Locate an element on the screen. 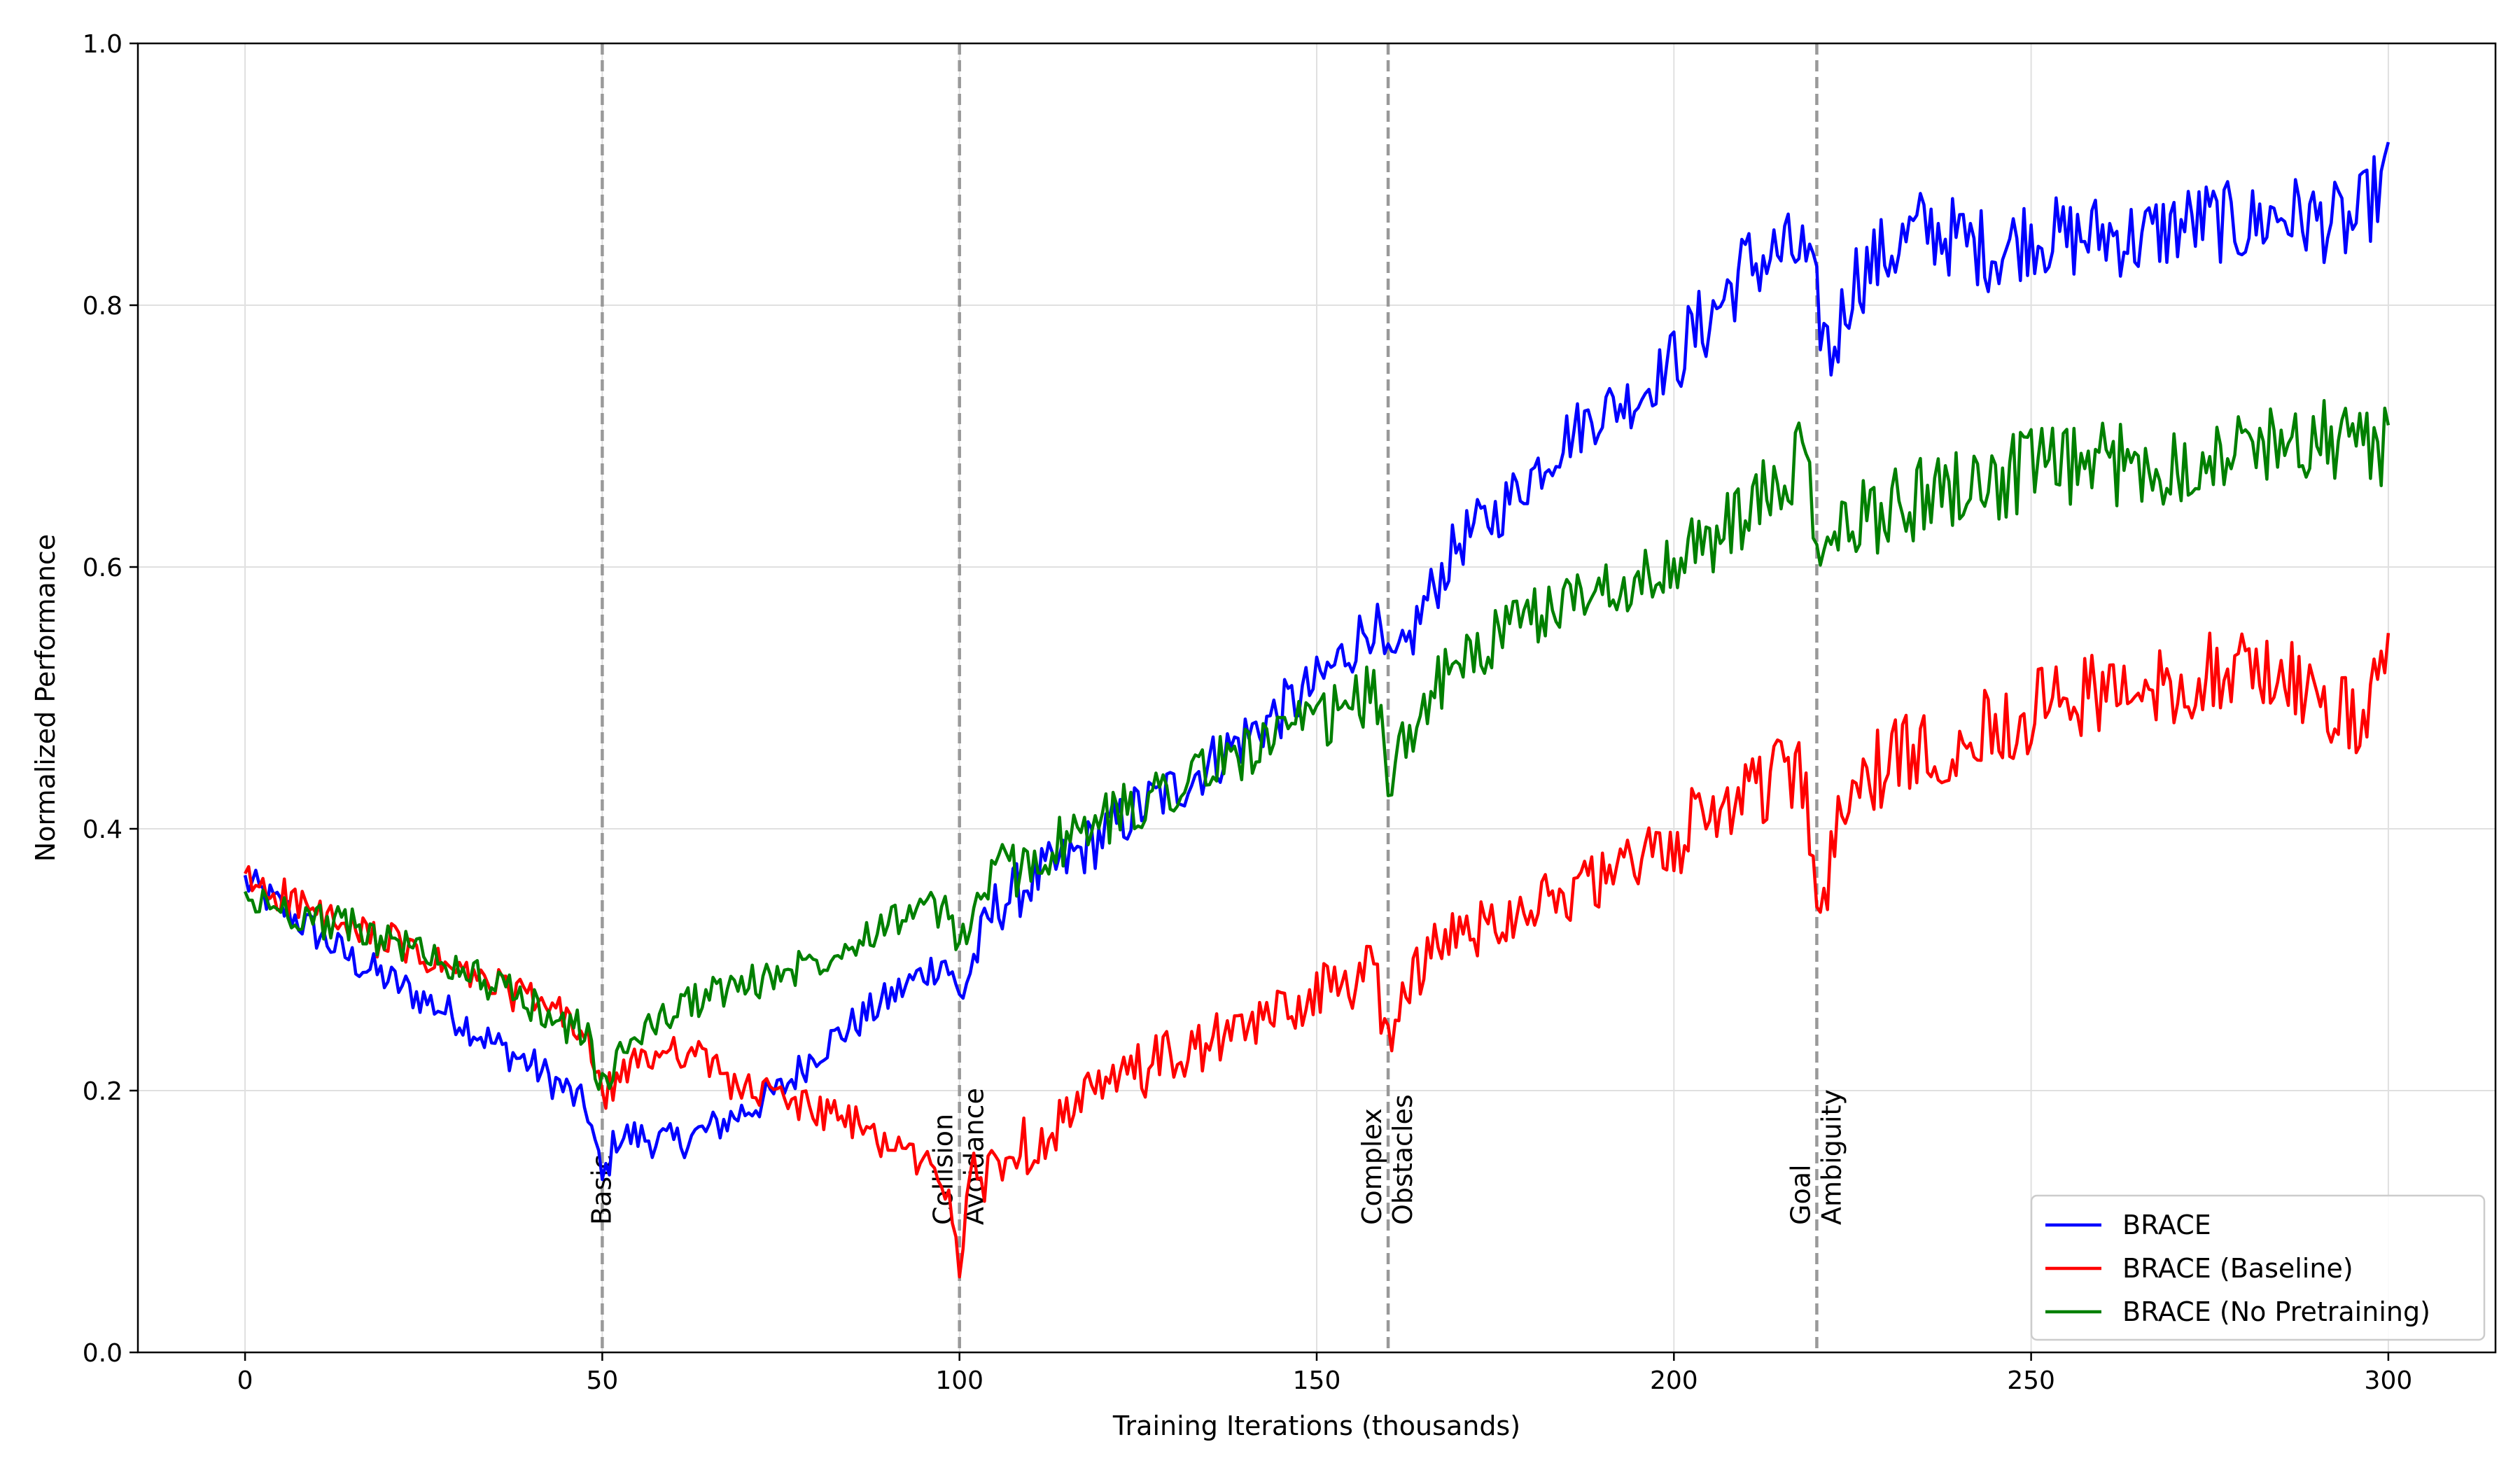 Image resolution: width=2520 pixels, height=1470 pixels. phase-label: Complex is located at coordinates (1372, 1166).